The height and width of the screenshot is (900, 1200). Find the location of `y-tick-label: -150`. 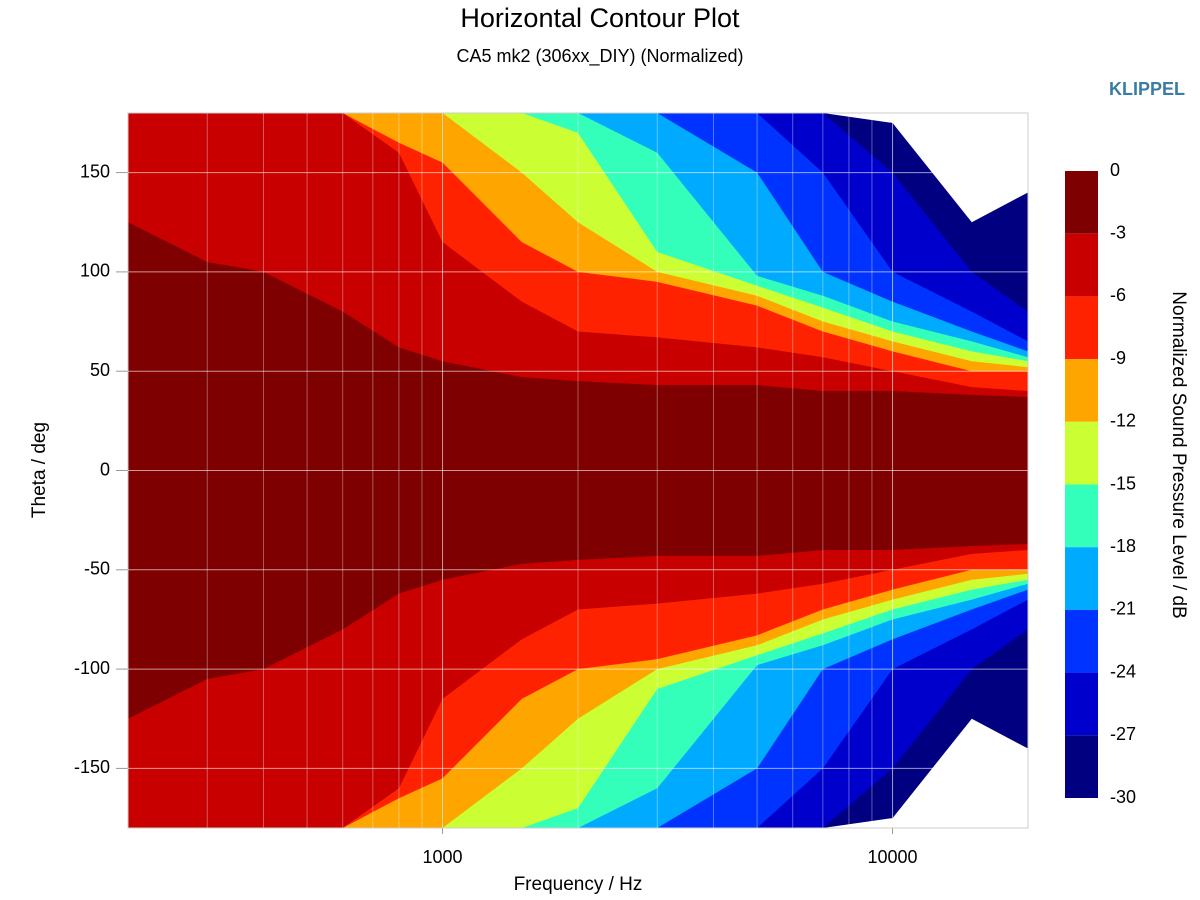

y-tick-label: -150 is located at coordinates (92, 767).